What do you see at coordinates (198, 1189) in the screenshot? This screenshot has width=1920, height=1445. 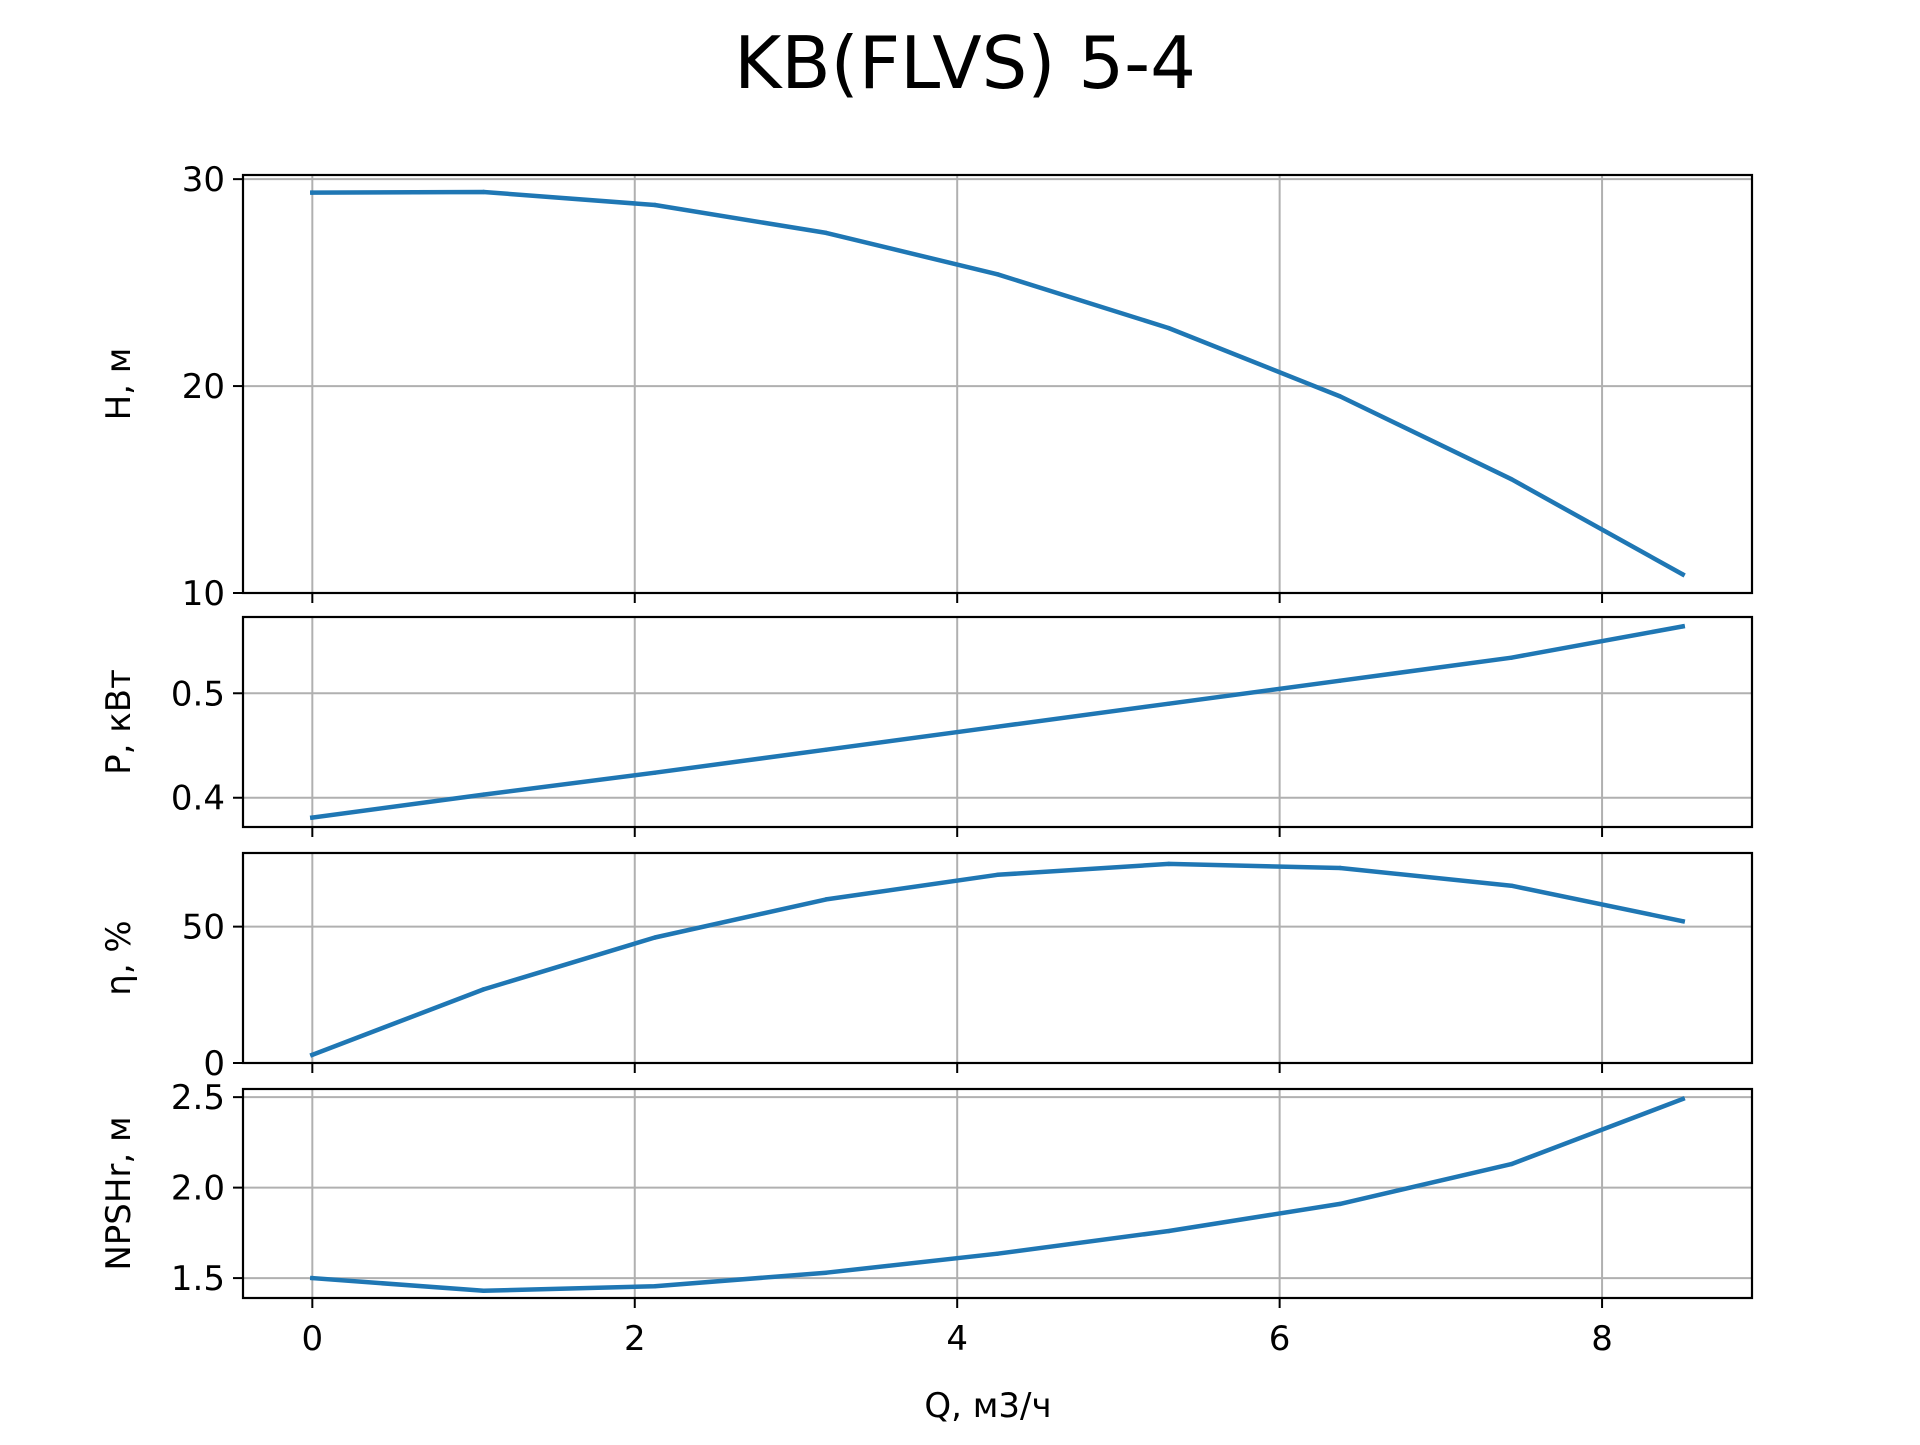 I see `y-tick-label: 2.0` at bounding box center [198, 1189].